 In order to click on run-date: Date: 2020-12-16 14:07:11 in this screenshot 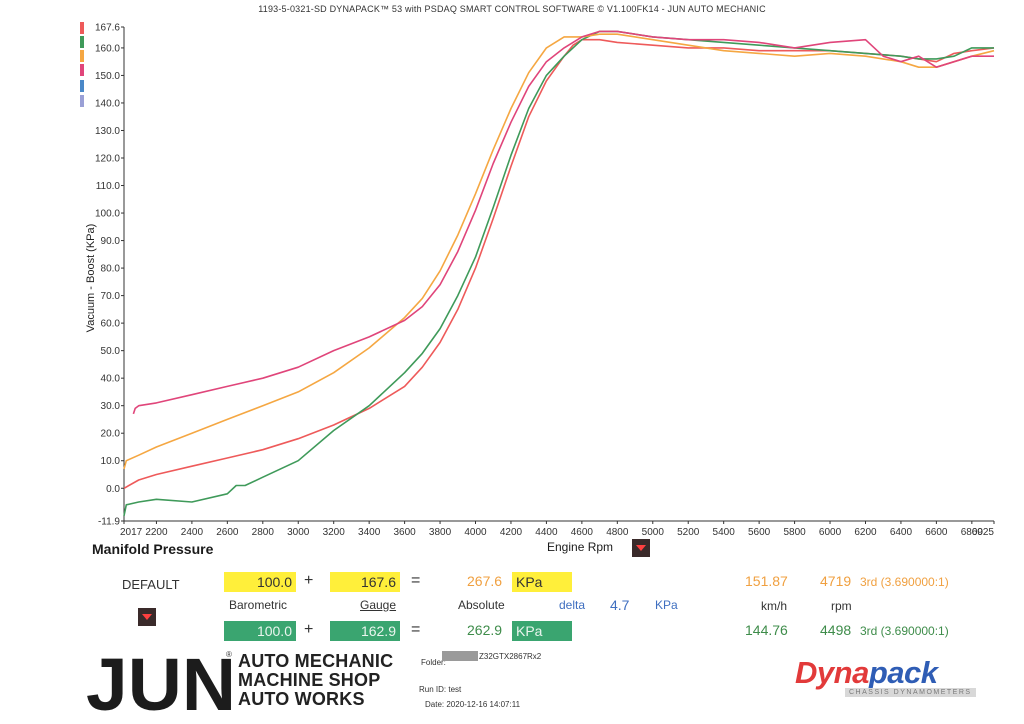, I will do `click(473, 704)`.